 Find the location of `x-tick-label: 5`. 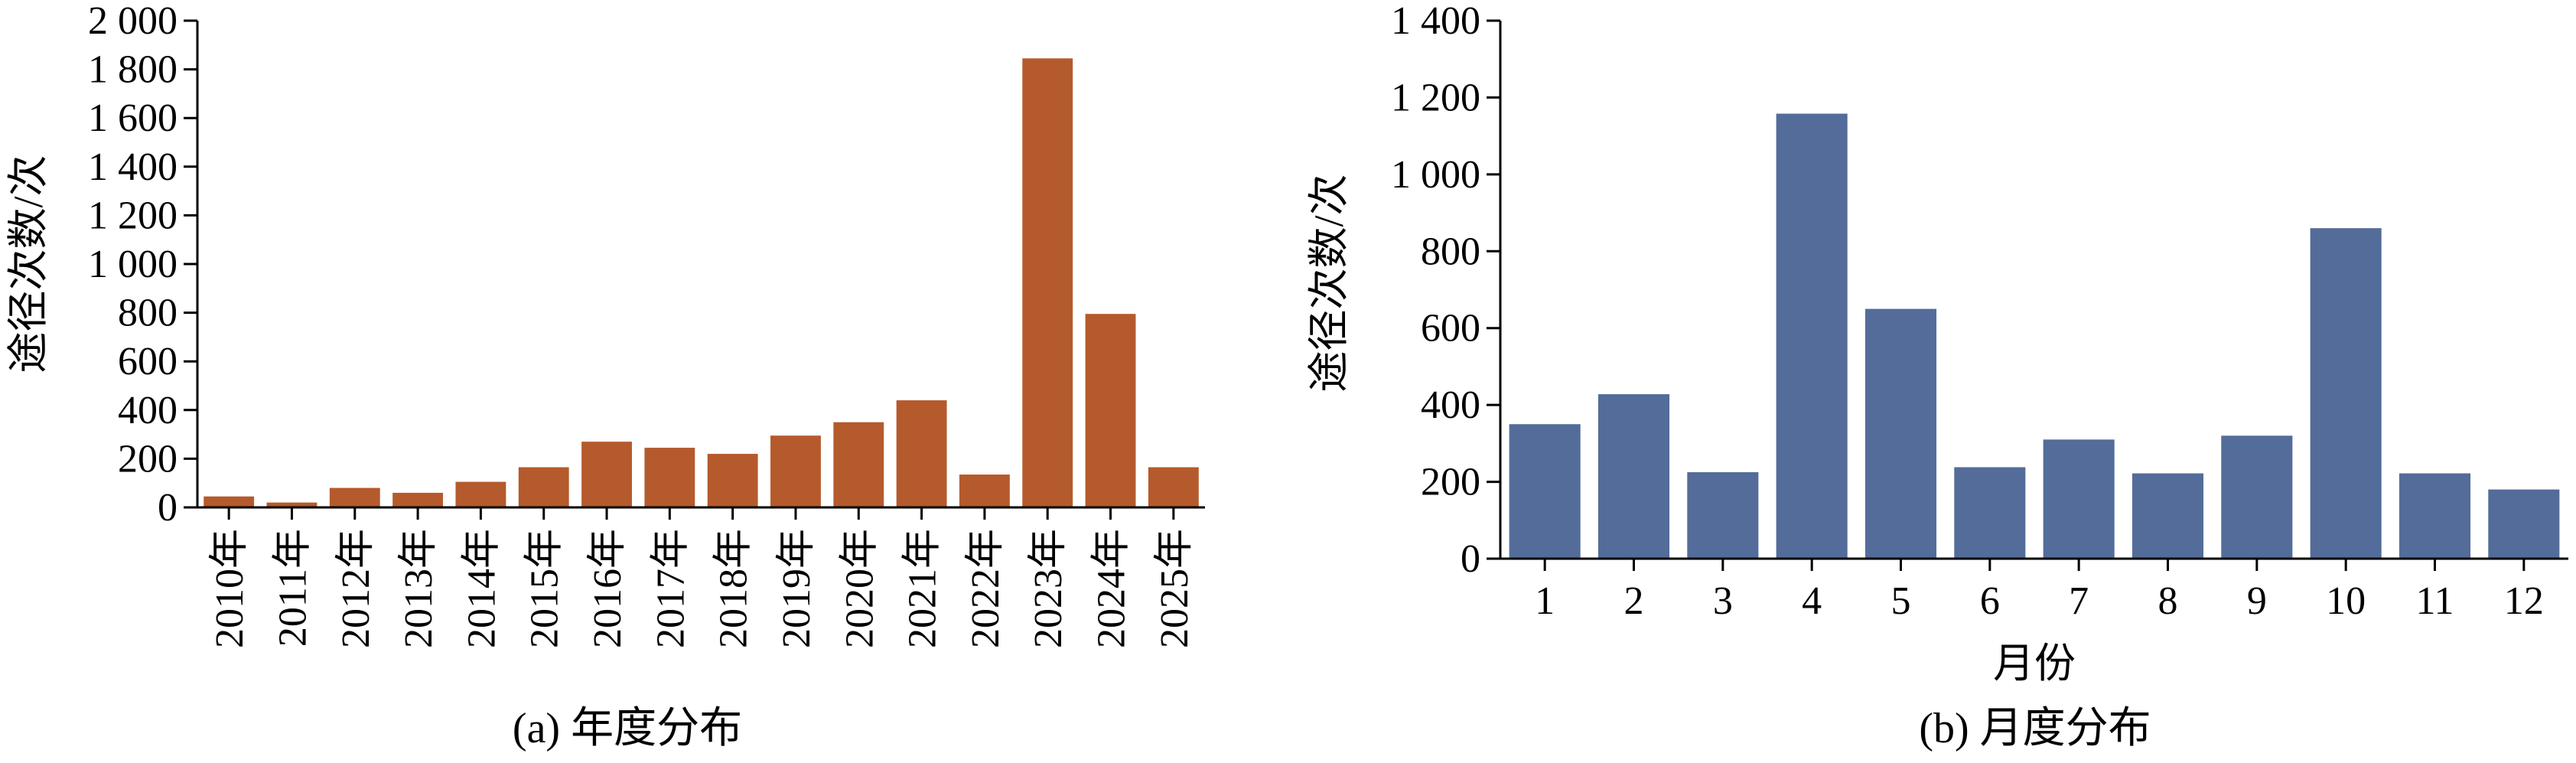

x-tick-label: 5 is located at coordinates (1901, 601).